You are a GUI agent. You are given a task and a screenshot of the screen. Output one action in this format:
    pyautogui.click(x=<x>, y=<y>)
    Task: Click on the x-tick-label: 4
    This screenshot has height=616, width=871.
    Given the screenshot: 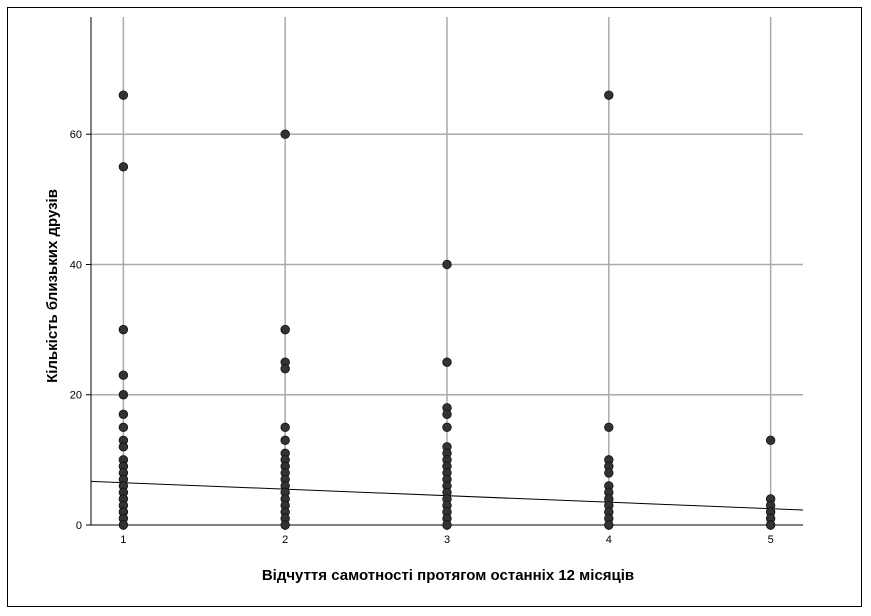 What is the action you would take?
    pyautogui.click(x=609, y=540)
    